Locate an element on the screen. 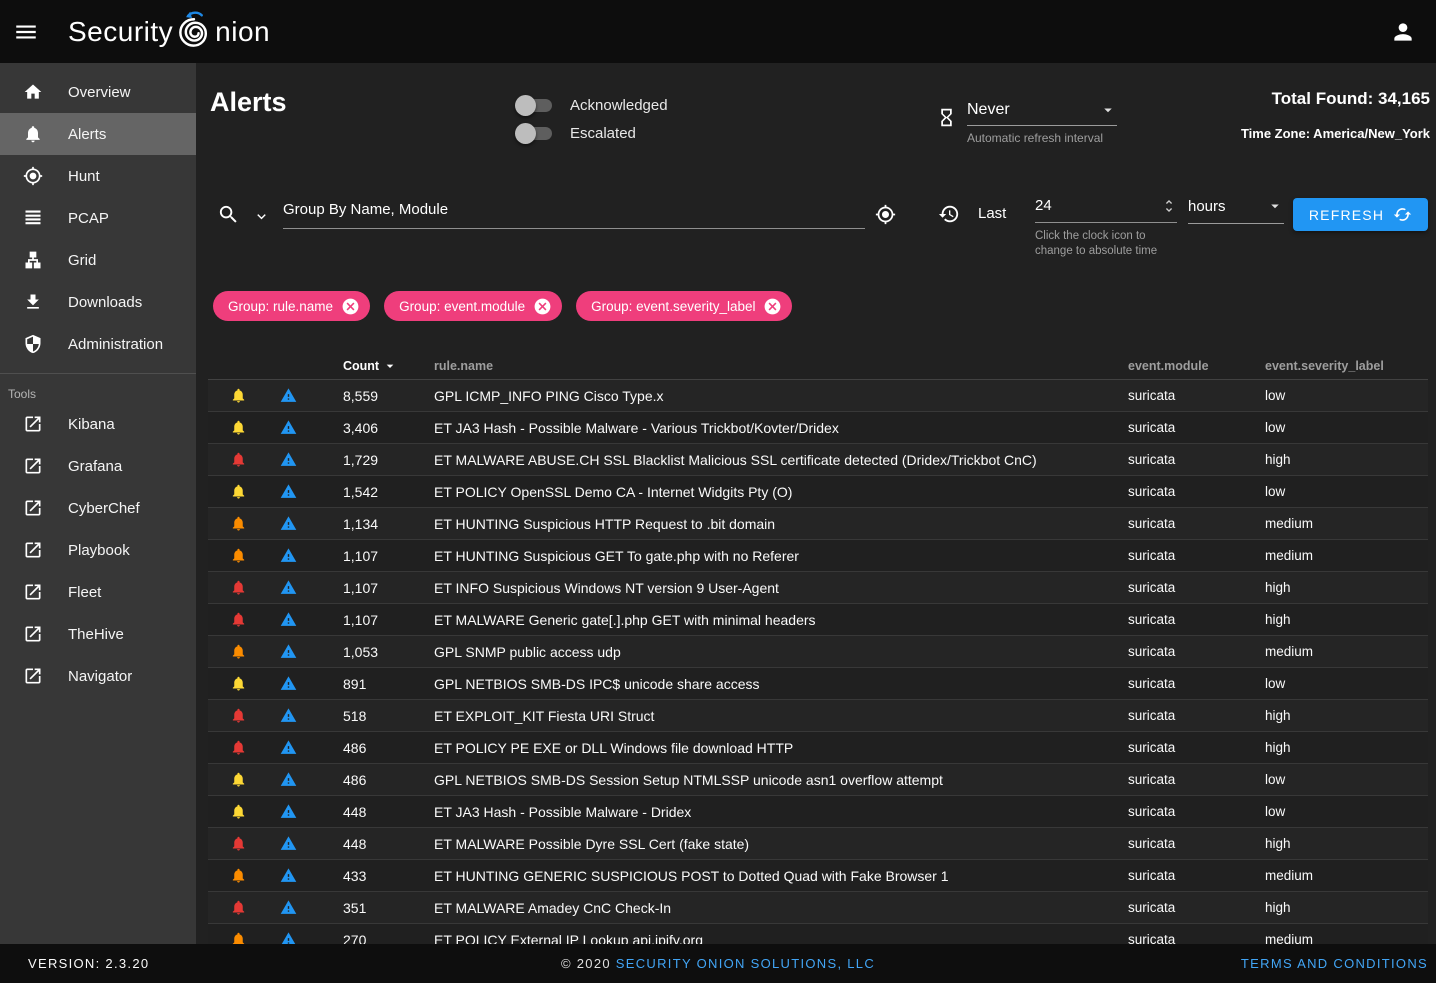  column-header-count: Count is located at coordinates (388, 366).